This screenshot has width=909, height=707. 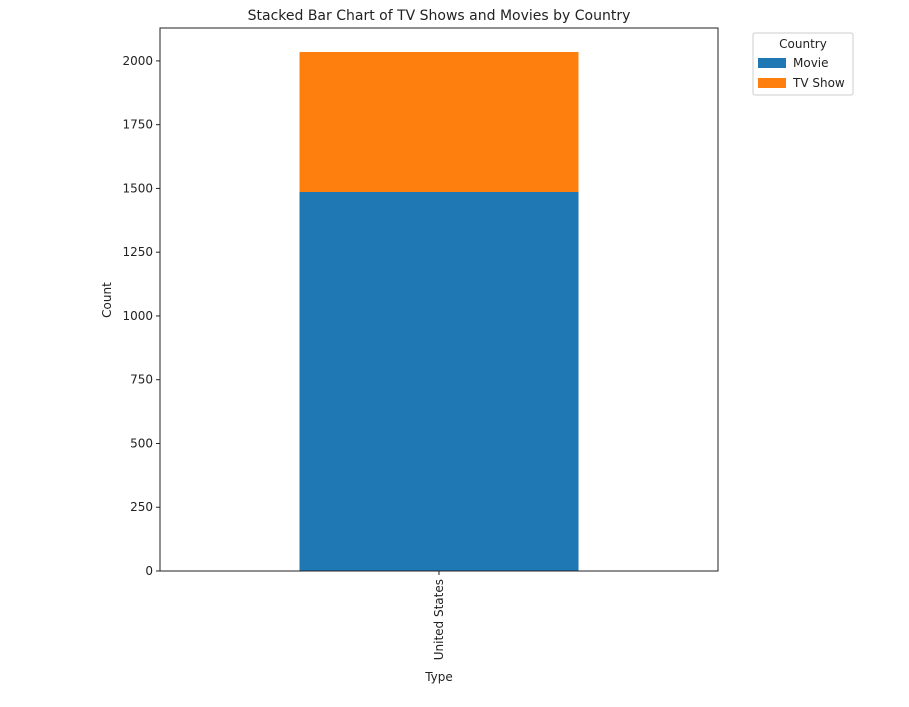 What do you see at coordinates (137, 125) in the screenshot?
I see `y-tick-label: 1750` at bounding box center [137, 125].